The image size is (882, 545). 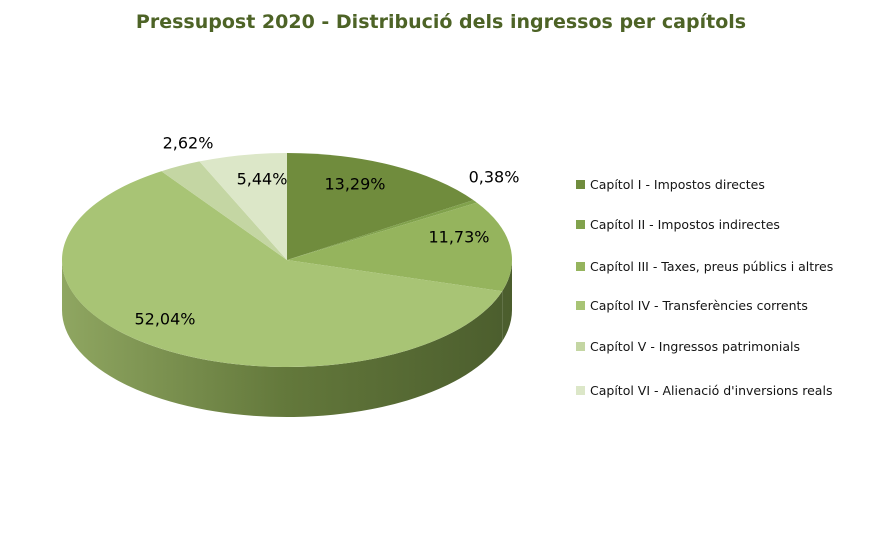 I want to click on slice-value-label-capitol-vi: 5,44%, so click(x=262, y=179).